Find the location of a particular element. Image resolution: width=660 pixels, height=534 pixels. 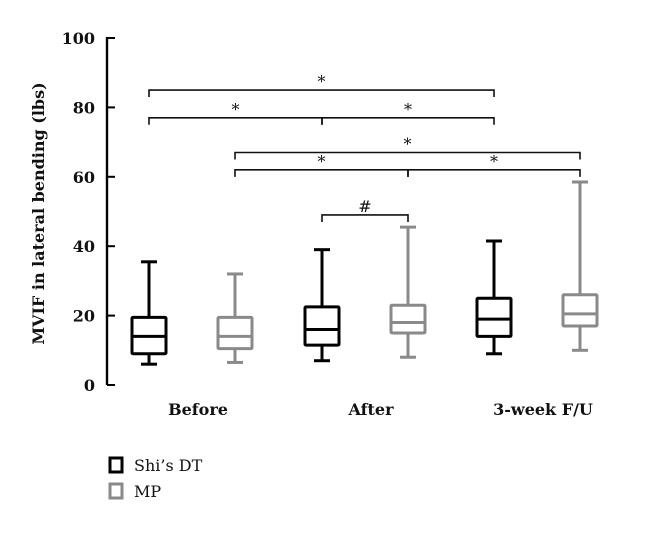

x-category-label: 3-week F/U is located at coordinates (543, 409).